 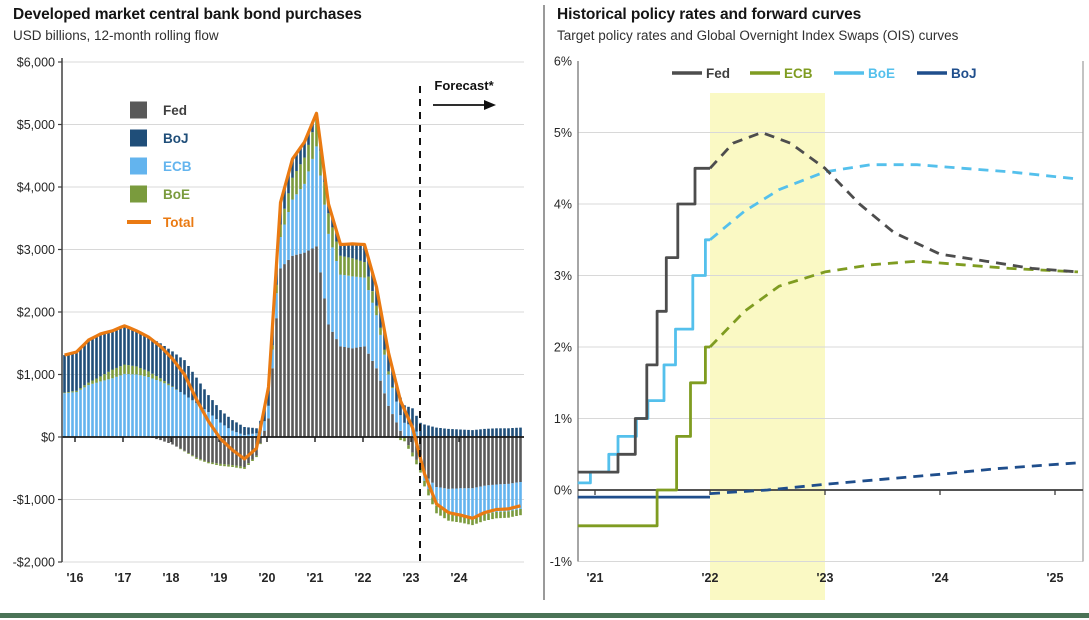 What do you see at coordinates (563, 133) in the screenshot?
I see `y-tick-label: 5%` at bounding box center [563, 133].